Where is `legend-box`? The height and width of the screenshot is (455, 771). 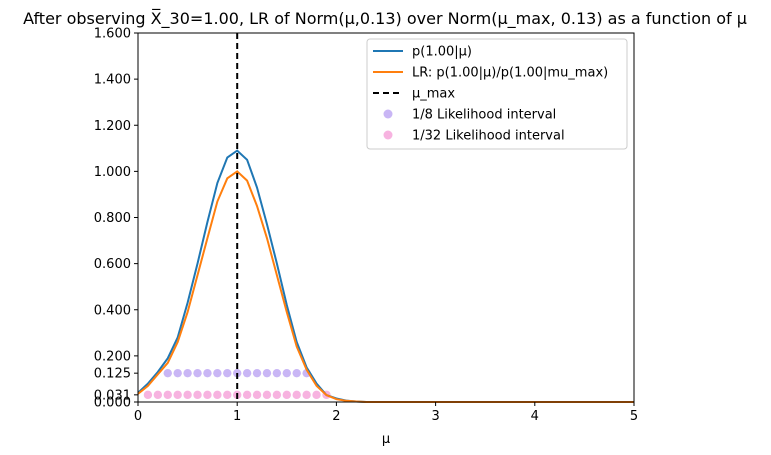
legend-box is located at coordinates (497, 94).